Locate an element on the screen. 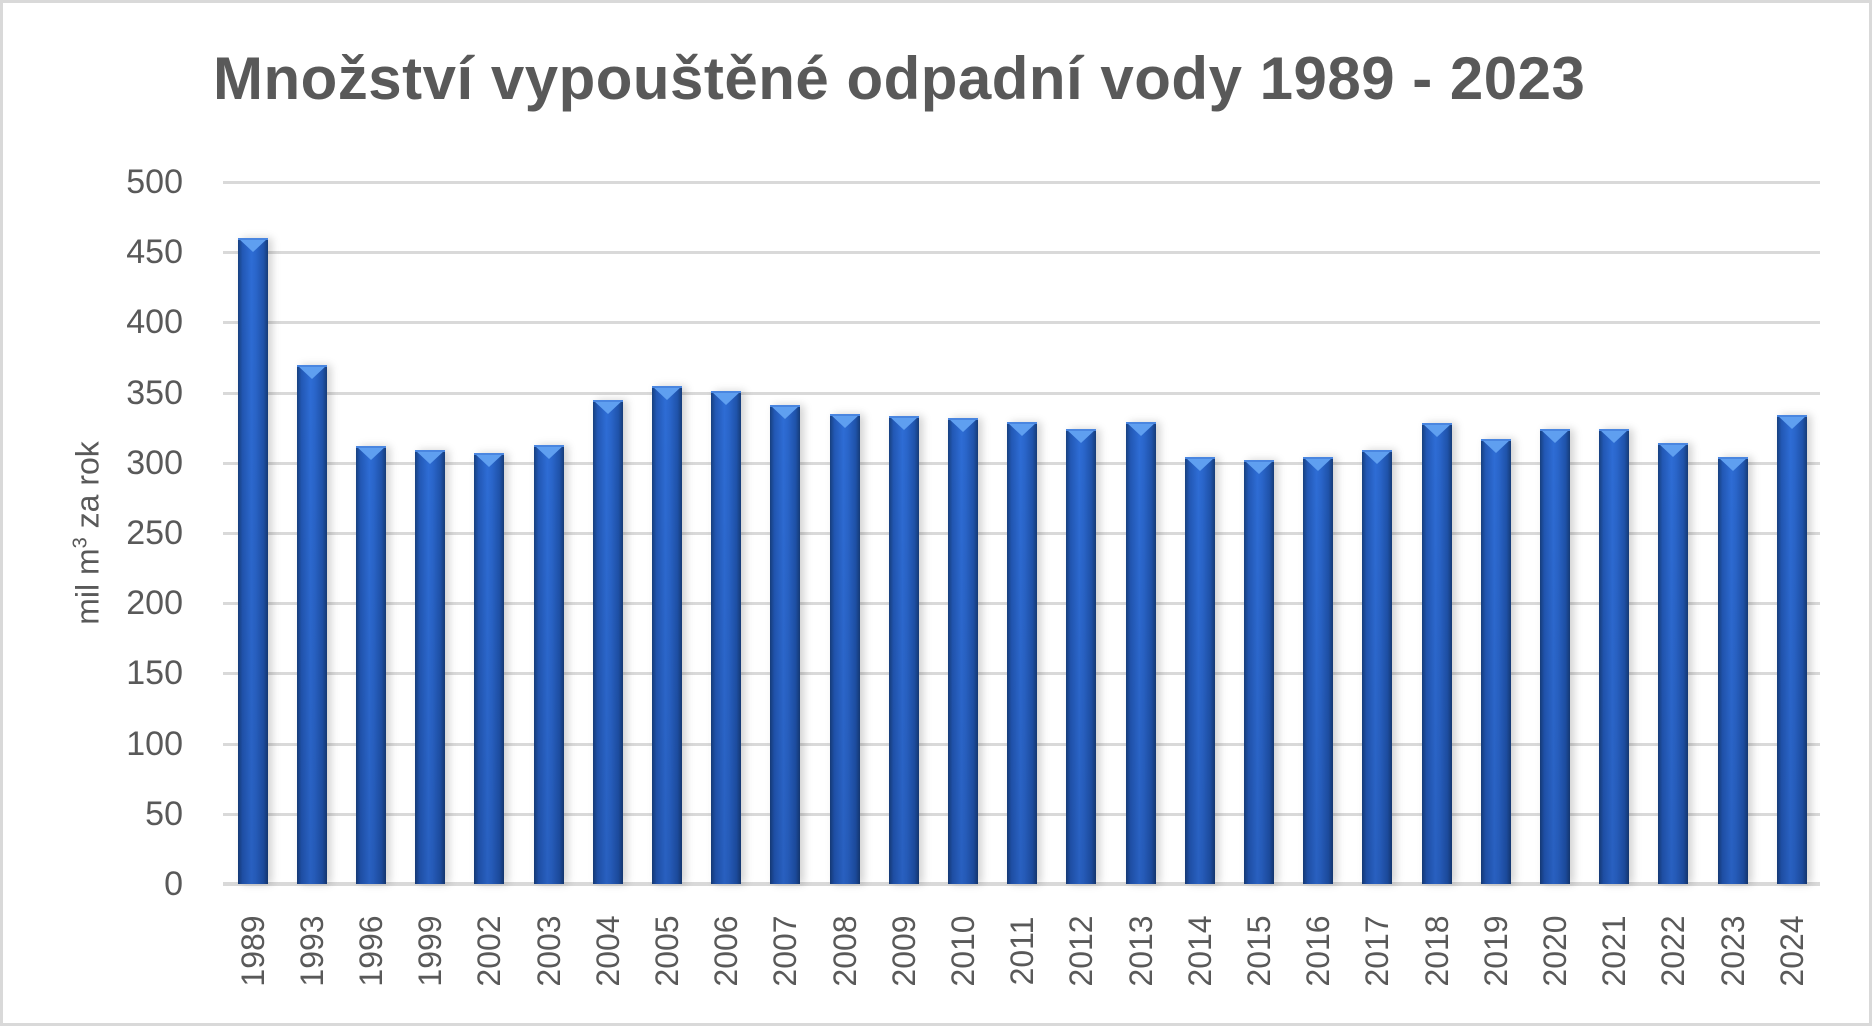  x-tick-label: 2002 is located at coordinates (489, 951).